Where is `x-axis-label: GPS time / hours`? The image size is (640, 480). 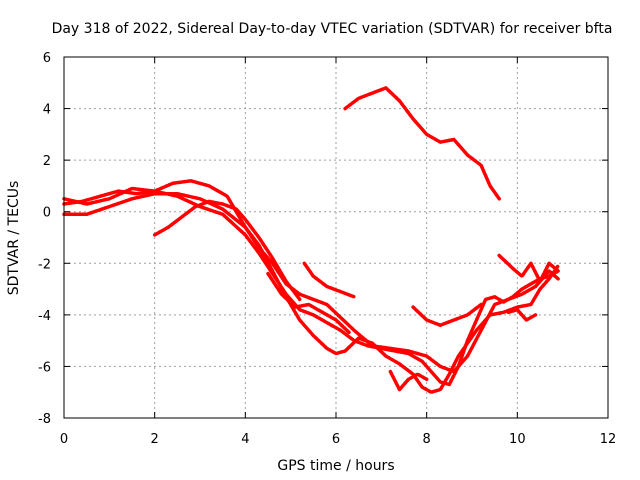 x-axis-label: GPS time / hours is located at coordinates (335, 466).